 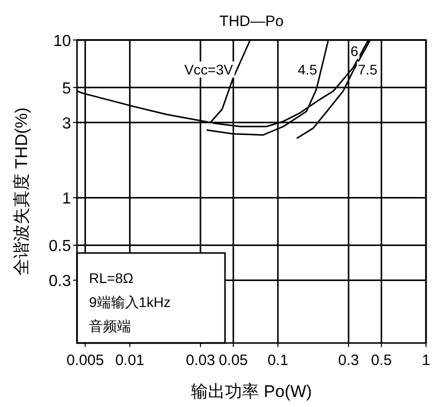 What do you see at coordinates (233, 360) in the screenshot?
I see `x-tick-label: 0.05` at bounding box center [233, 360].